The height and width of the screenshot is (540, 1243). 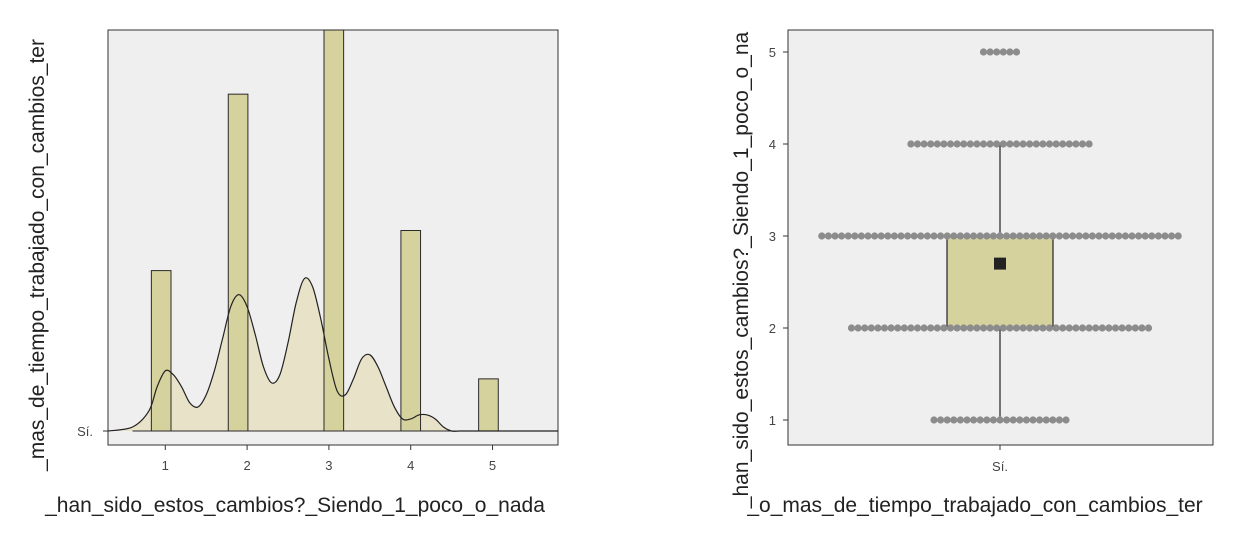 I want to click on density-area, so click(x=333, y=354).